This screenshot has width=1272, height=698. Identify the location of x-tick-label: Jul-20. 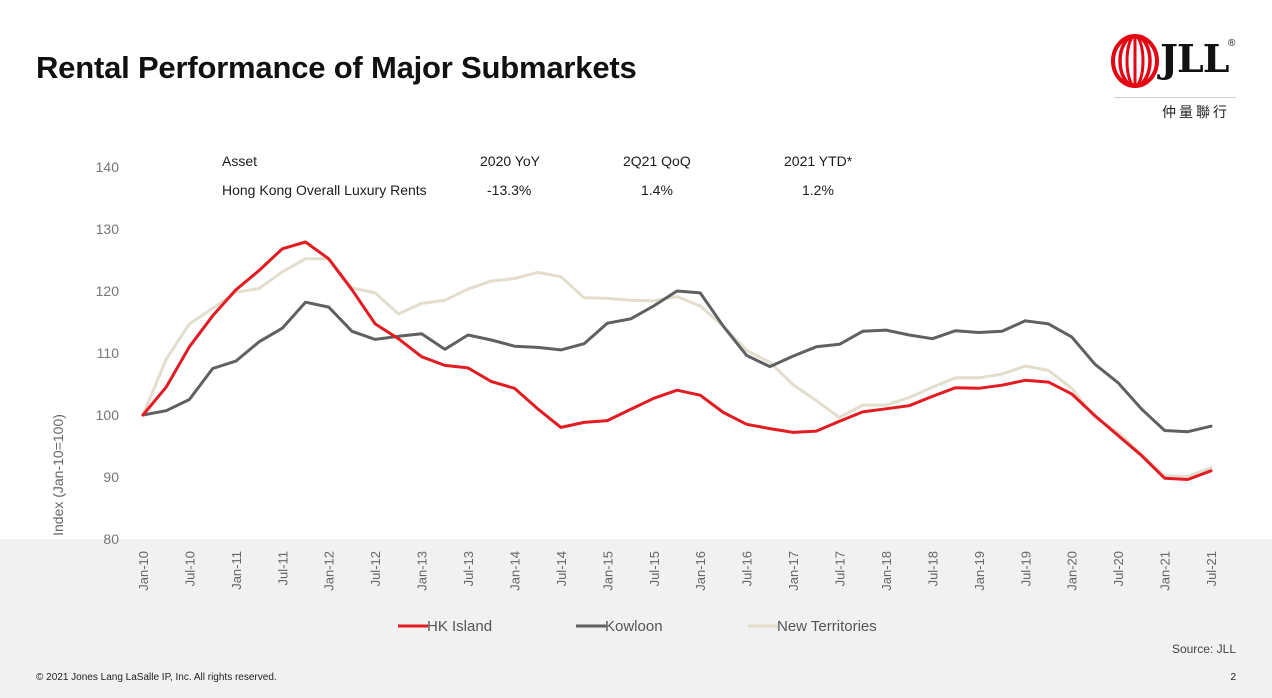
(1118, 568).